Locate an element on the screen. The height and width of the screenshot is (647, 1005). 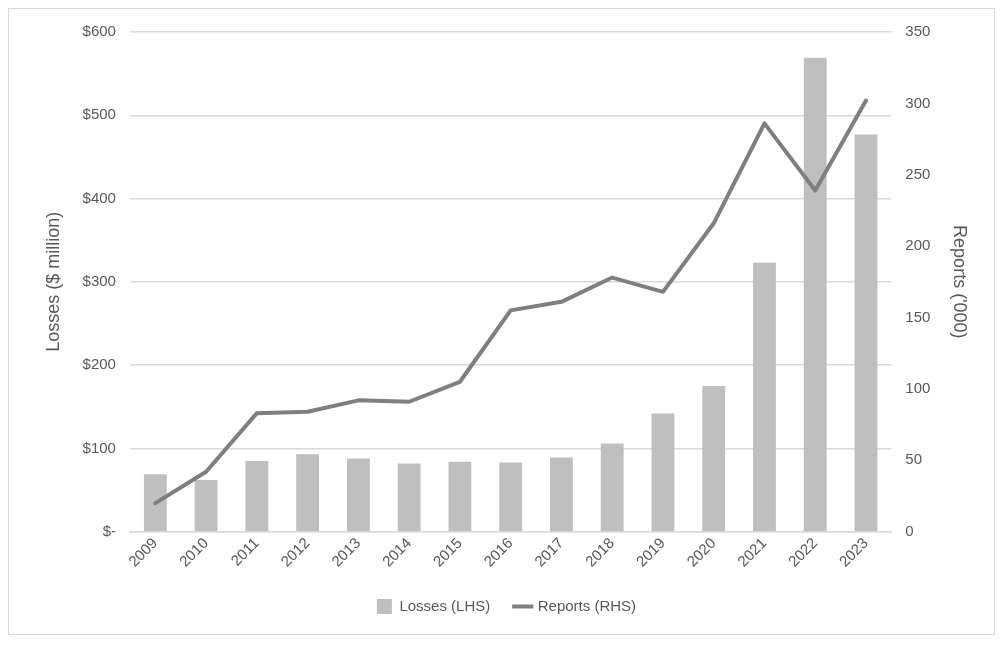
y-tick-label: $300 is located at coordinates (99, 280).